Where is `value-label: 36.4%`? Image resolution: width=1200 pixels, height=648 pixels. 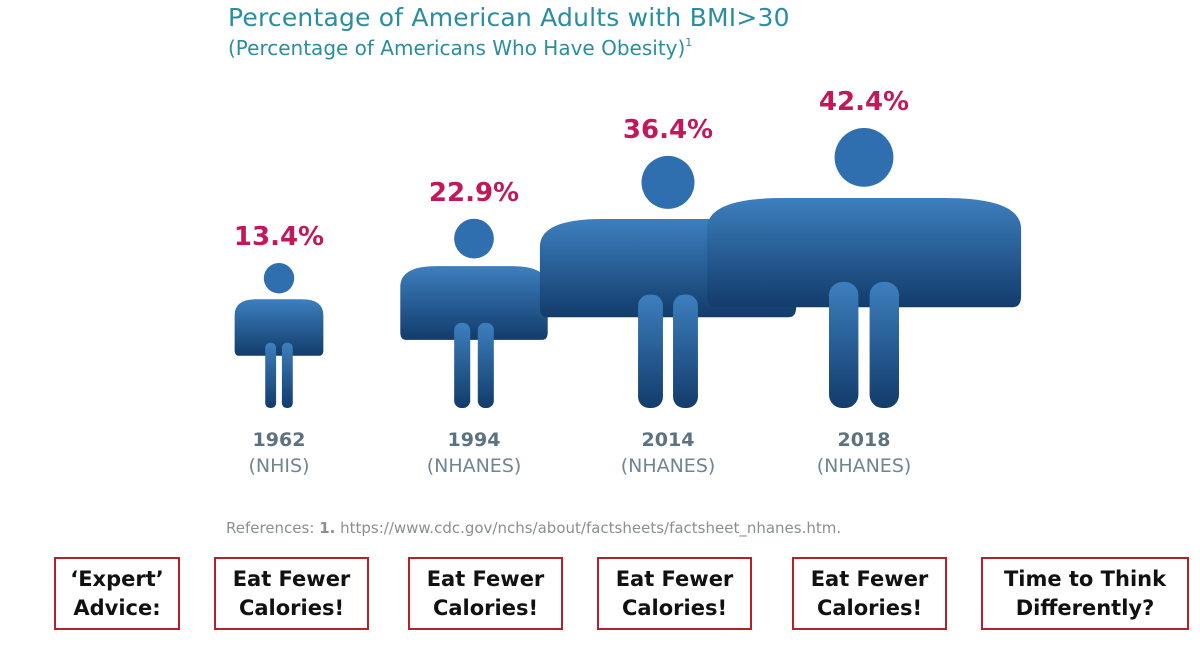
value-label: 36.4% is located at coordinates (668, 130).